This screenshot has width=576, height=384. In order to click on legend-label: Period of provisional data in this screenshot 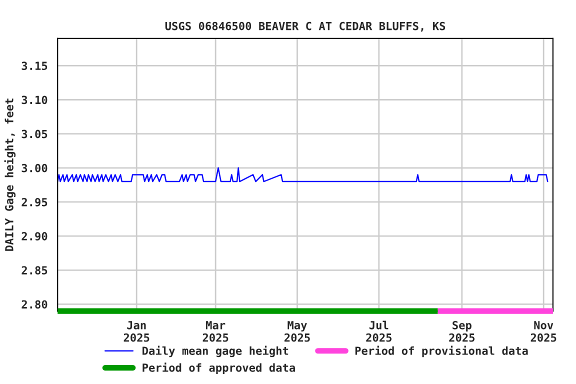, I will do `click(441, 352)`.